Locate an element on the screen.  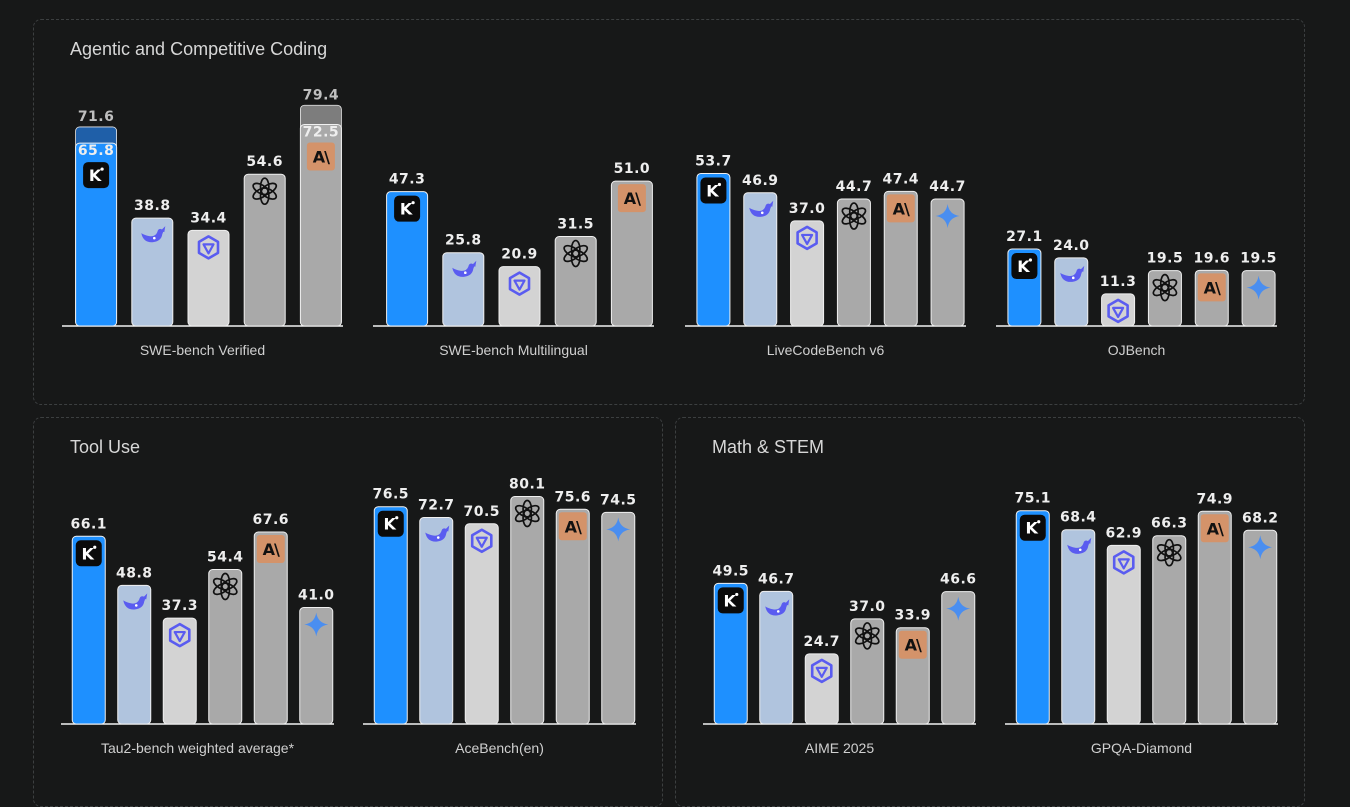
bar-value-label: 46.6 is located at coordinates (958, 580).